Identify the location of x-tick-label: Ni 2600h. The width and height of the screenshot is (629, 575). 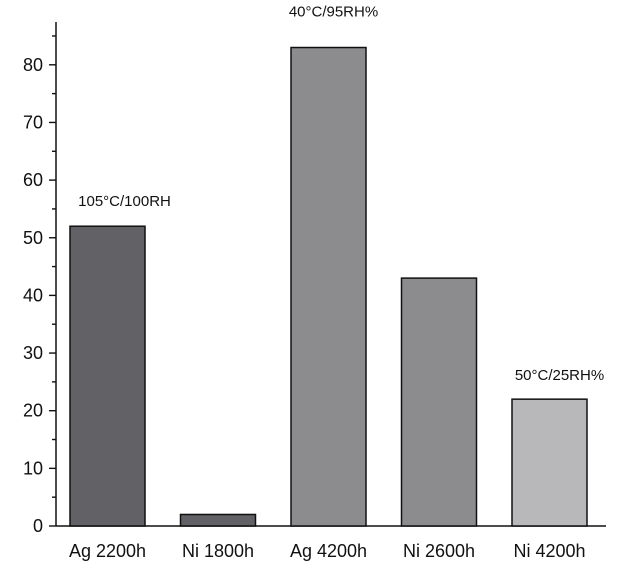
(439, 551).